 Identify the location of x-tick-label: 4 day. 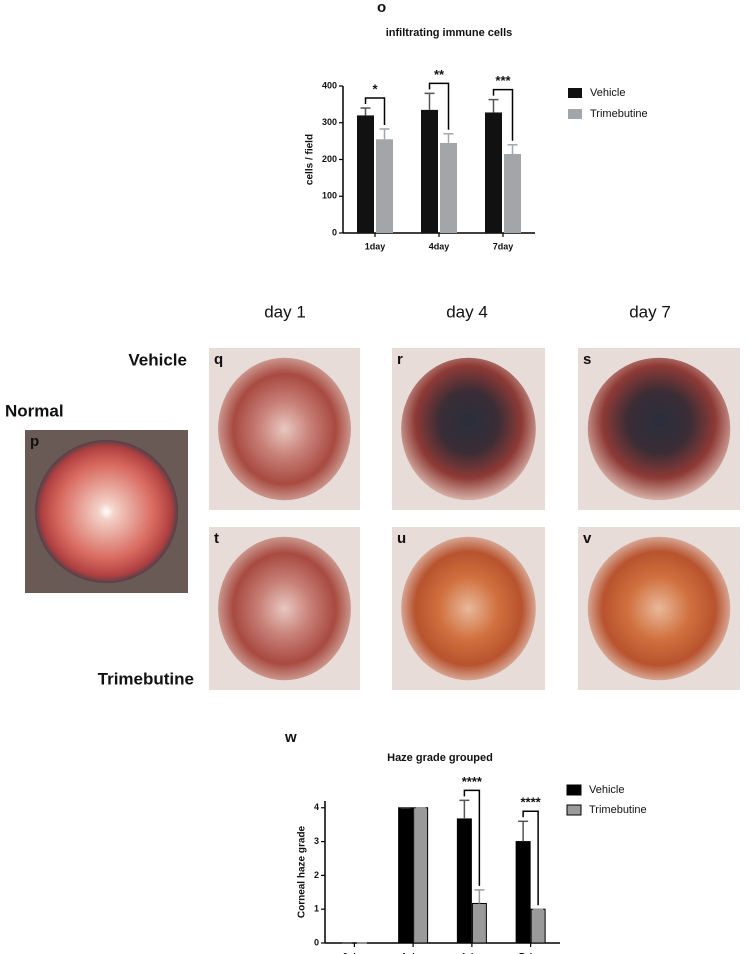
(471, 952).